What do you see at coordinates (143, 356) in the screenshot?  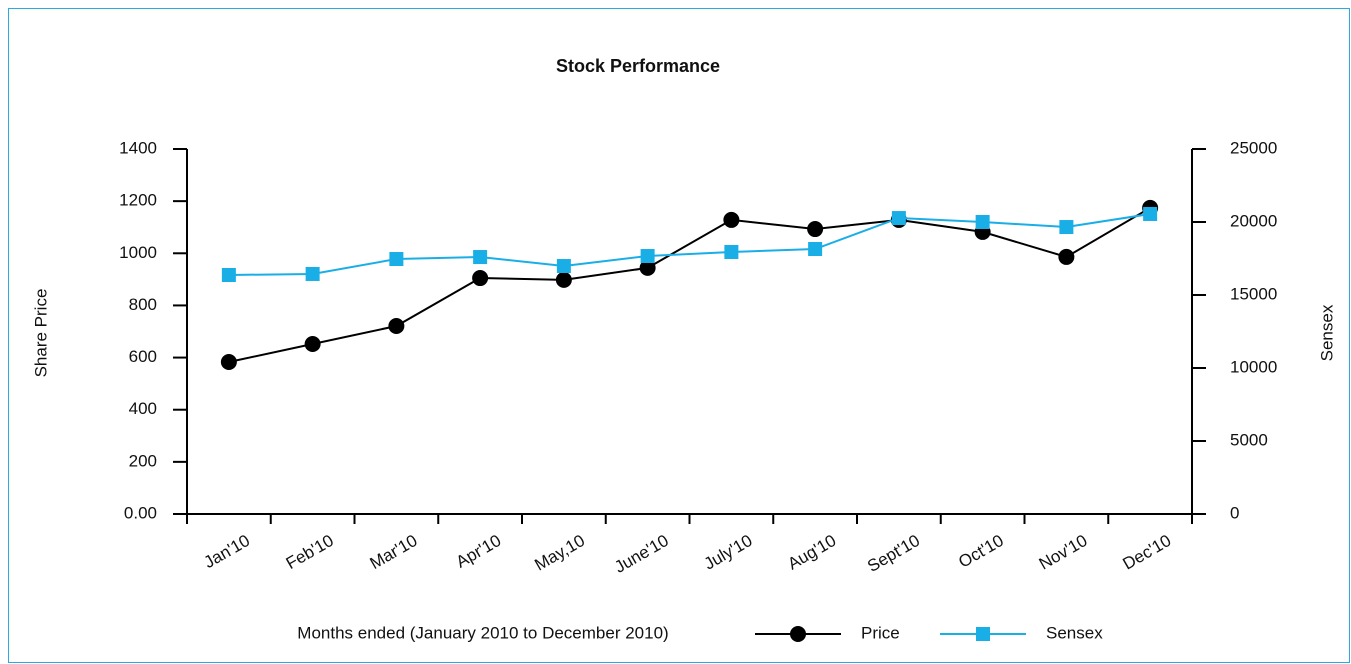 I see `y-tick-label: 600` at bounding box center [143, 356].